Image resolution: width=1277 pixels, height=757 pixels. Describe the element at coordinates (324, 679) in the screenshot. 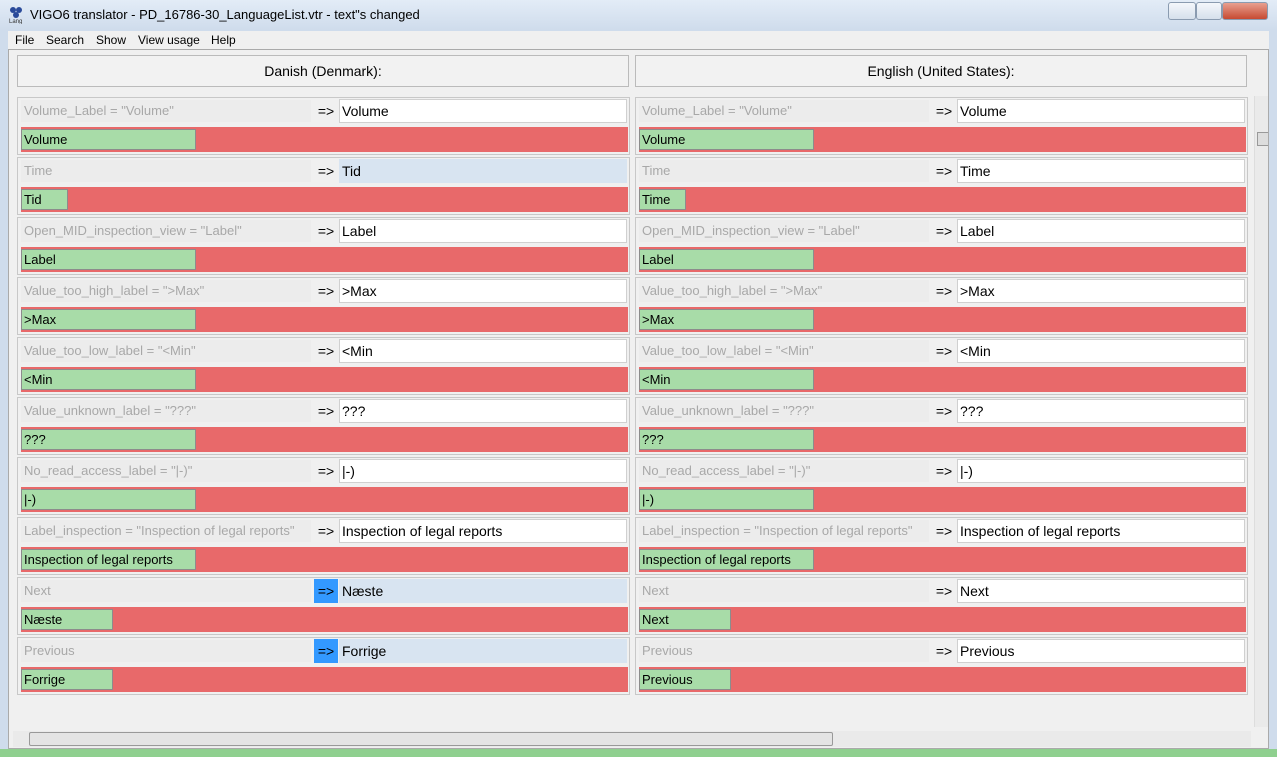

I see `preview-bar: Forrige` at that location.